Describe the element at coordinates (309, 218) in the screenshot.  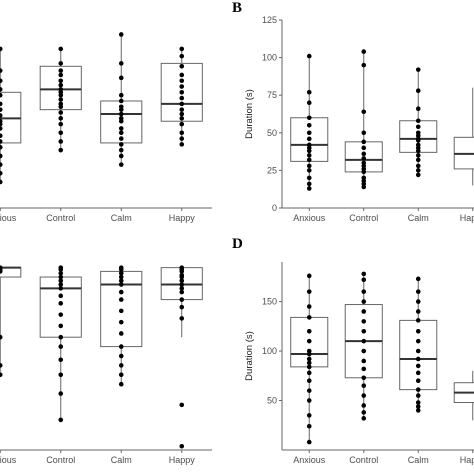
I see `x-tick-label-anxious: Anxious` at that location.